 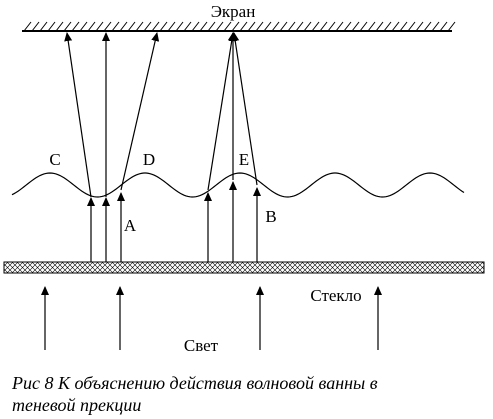 What do you see at coordinates (149, 159) in the screenshot?
I see `label-d: D` at bounding box center [149, 159].